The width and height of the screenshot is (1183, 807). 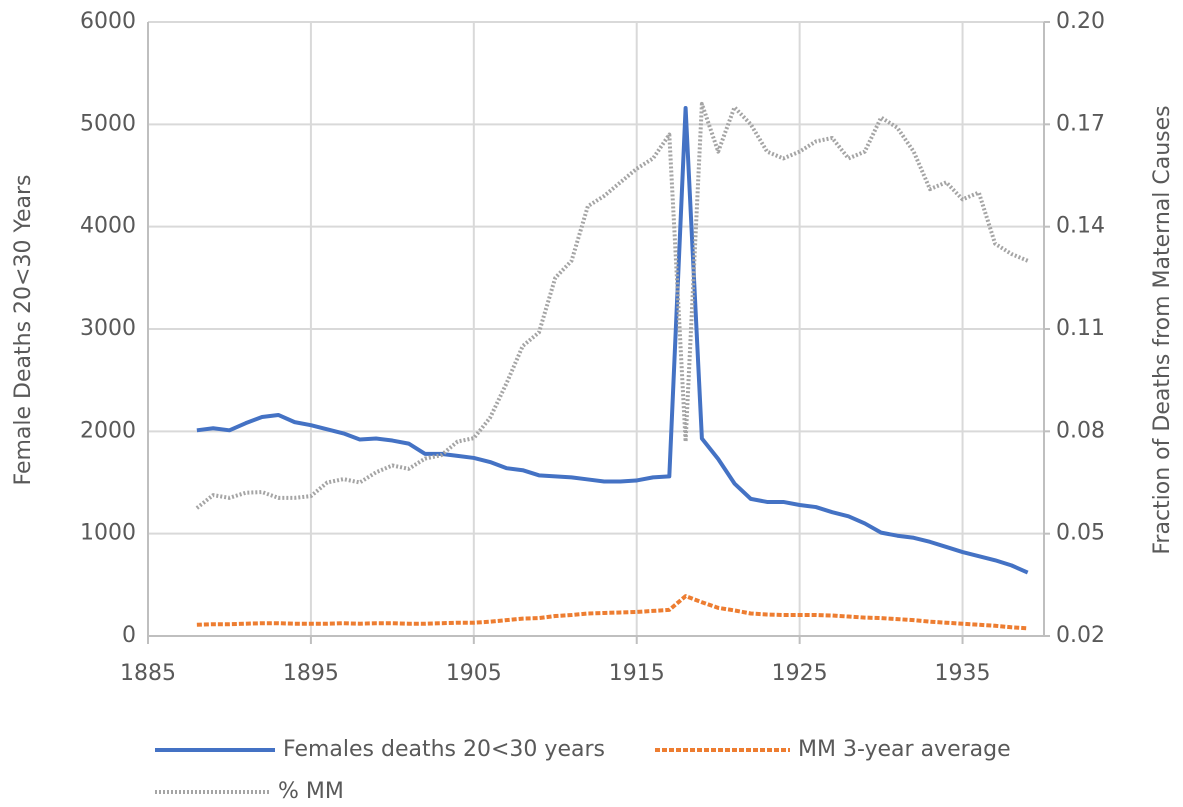 What do you see at coordinates (474, 673) in the screenshot?
I see `x-tick-label: 1905` at bounding box center [474, 673].